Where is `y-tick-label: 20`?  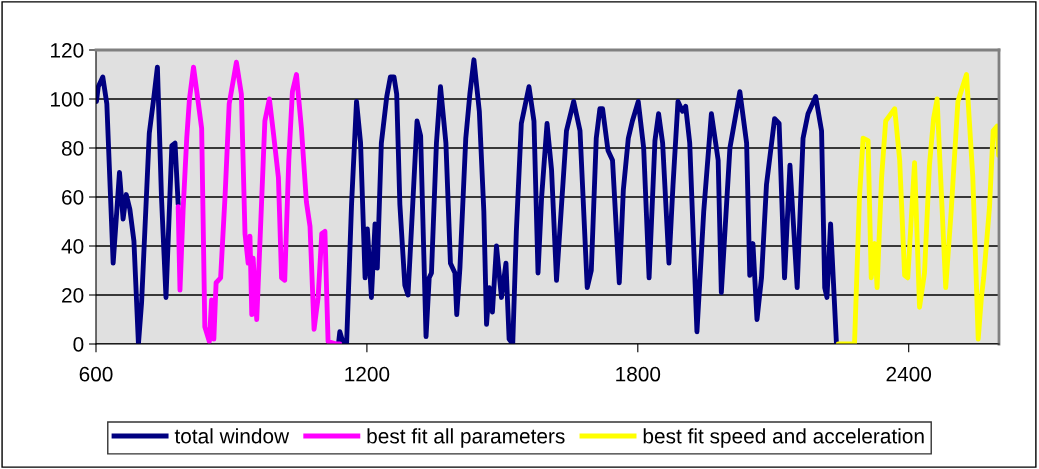 y-tick-label: 20 is located at coordinates (73, 295).